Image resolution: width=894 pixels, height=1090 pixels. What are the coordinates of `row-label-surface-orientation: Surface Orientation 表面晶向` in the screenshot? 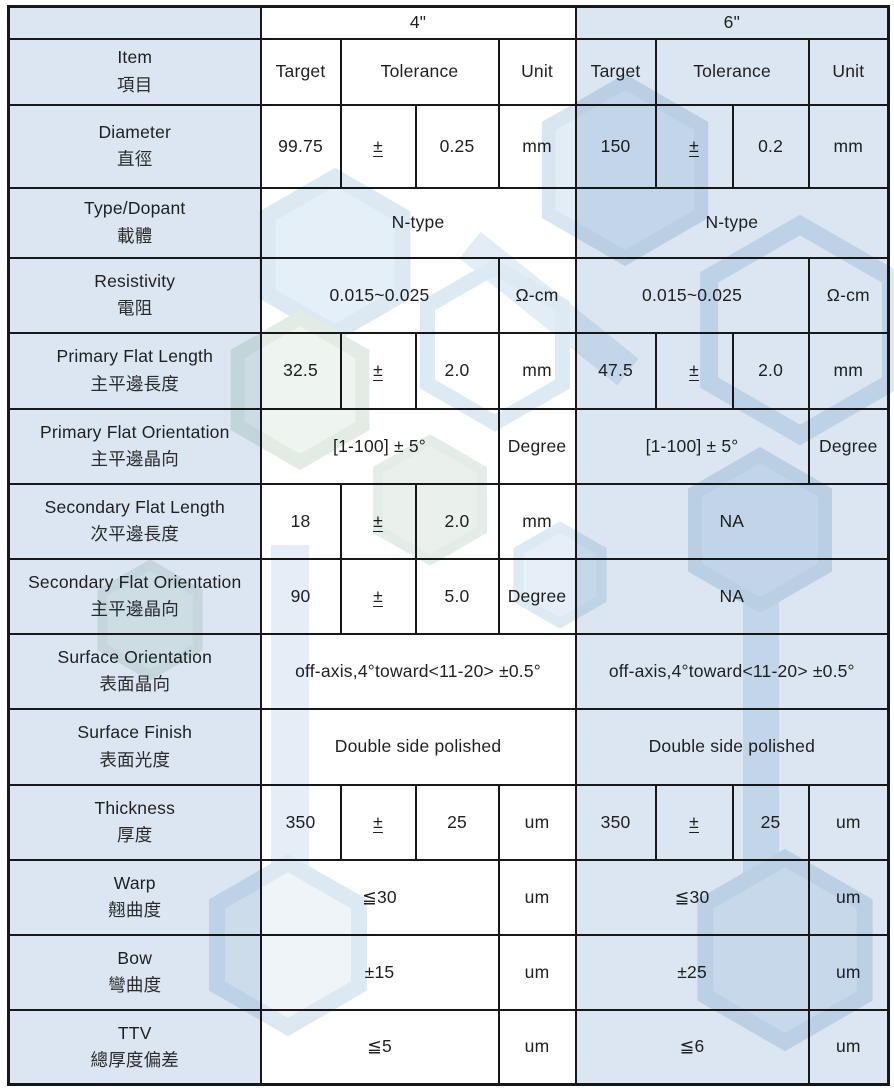 It's located at (134, 671).